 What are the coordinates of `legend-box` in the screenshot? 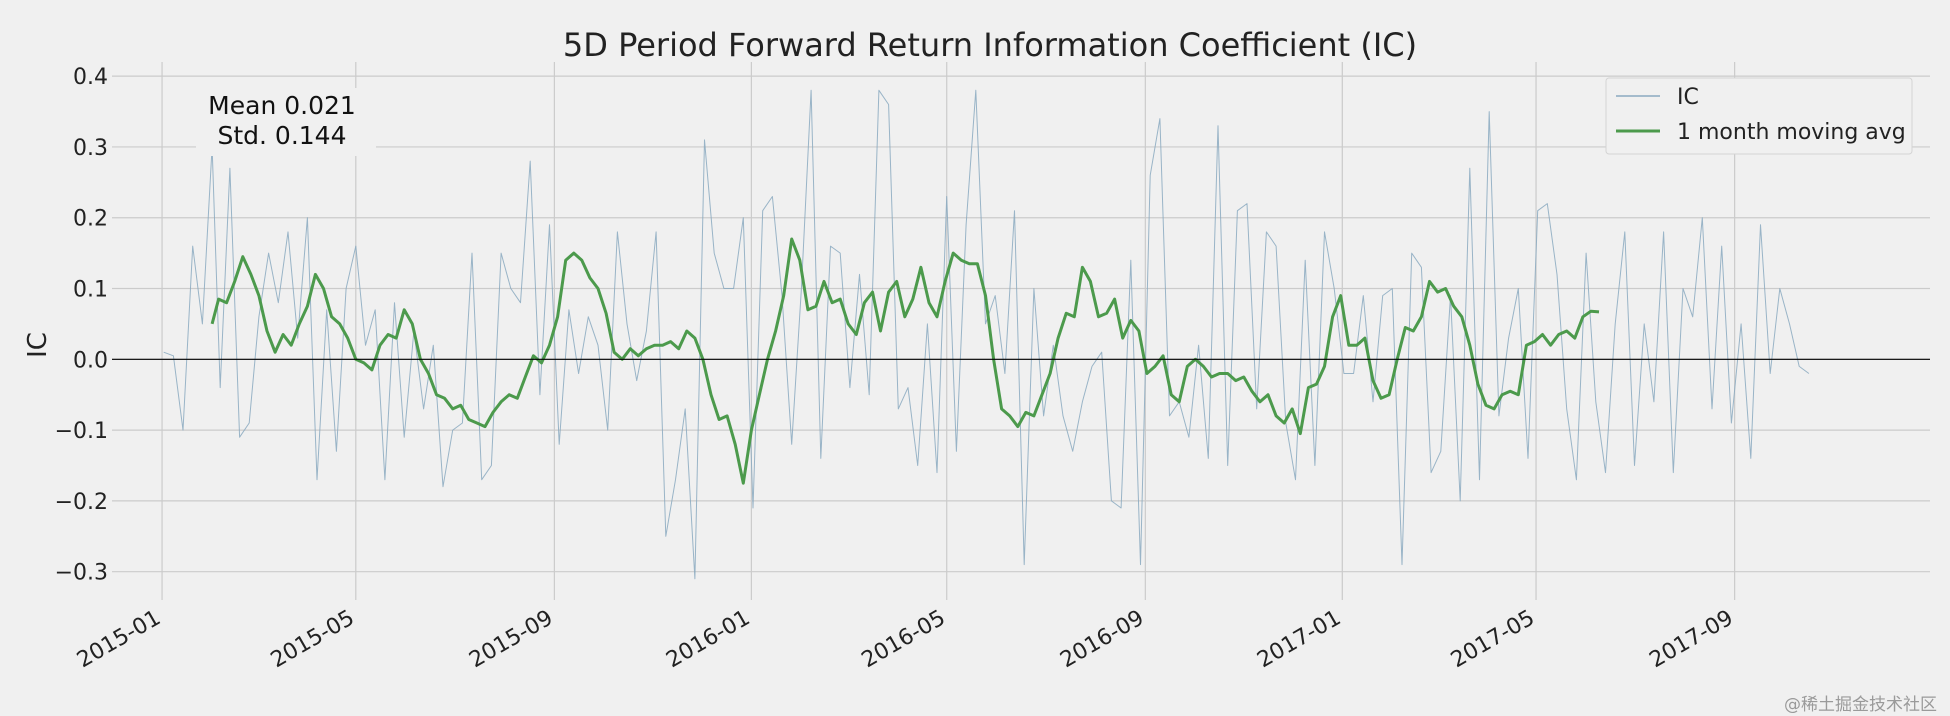 It's located at (1759, 116).